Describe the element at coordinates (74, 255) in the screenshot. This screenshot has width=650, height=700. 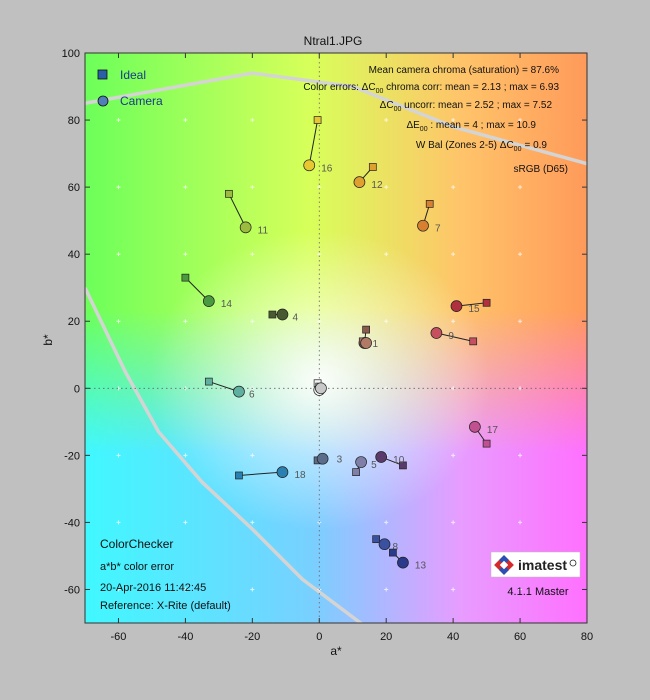
I see `y-tick-label: 40` at that location.